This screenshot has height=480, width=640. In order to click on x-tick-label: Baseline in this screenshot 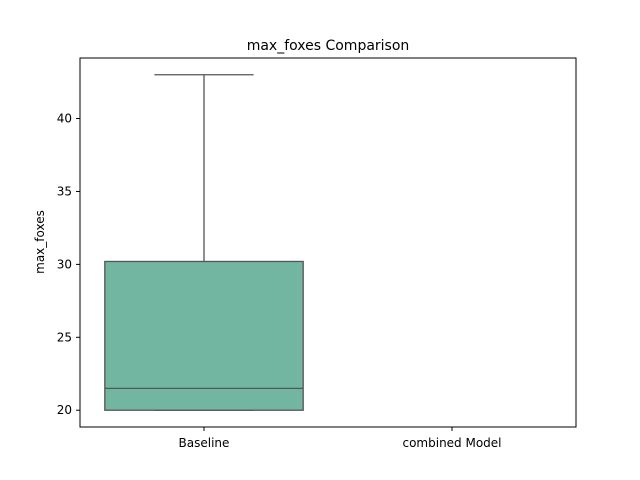, I will do `click(204, 443)`.